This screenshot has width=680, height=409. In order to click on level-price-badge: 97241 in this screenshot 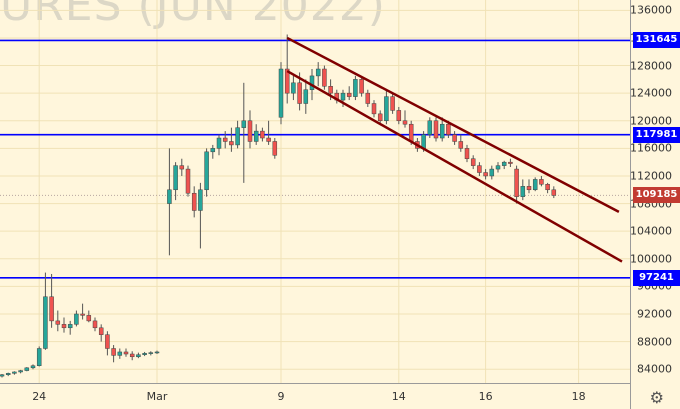, I will do `click(656, 277)`.